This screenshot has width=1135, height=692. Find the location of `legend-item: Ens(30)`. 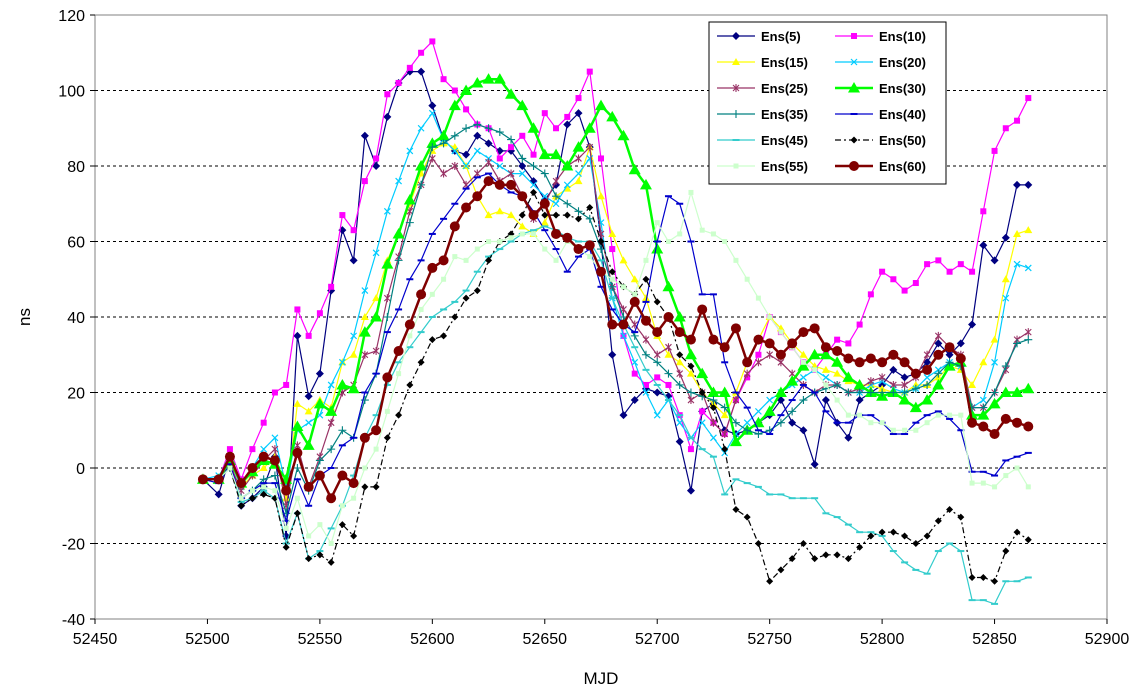

legend-item: Ens(30) is located at coordinates (880, 88).